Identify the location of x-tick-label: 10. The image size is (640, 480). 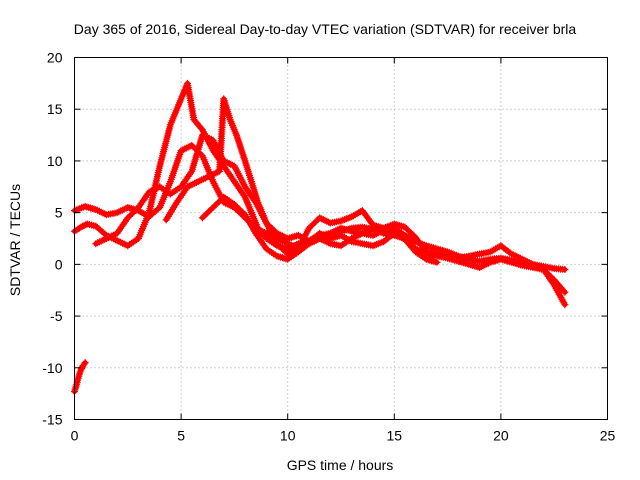
(288, 436).